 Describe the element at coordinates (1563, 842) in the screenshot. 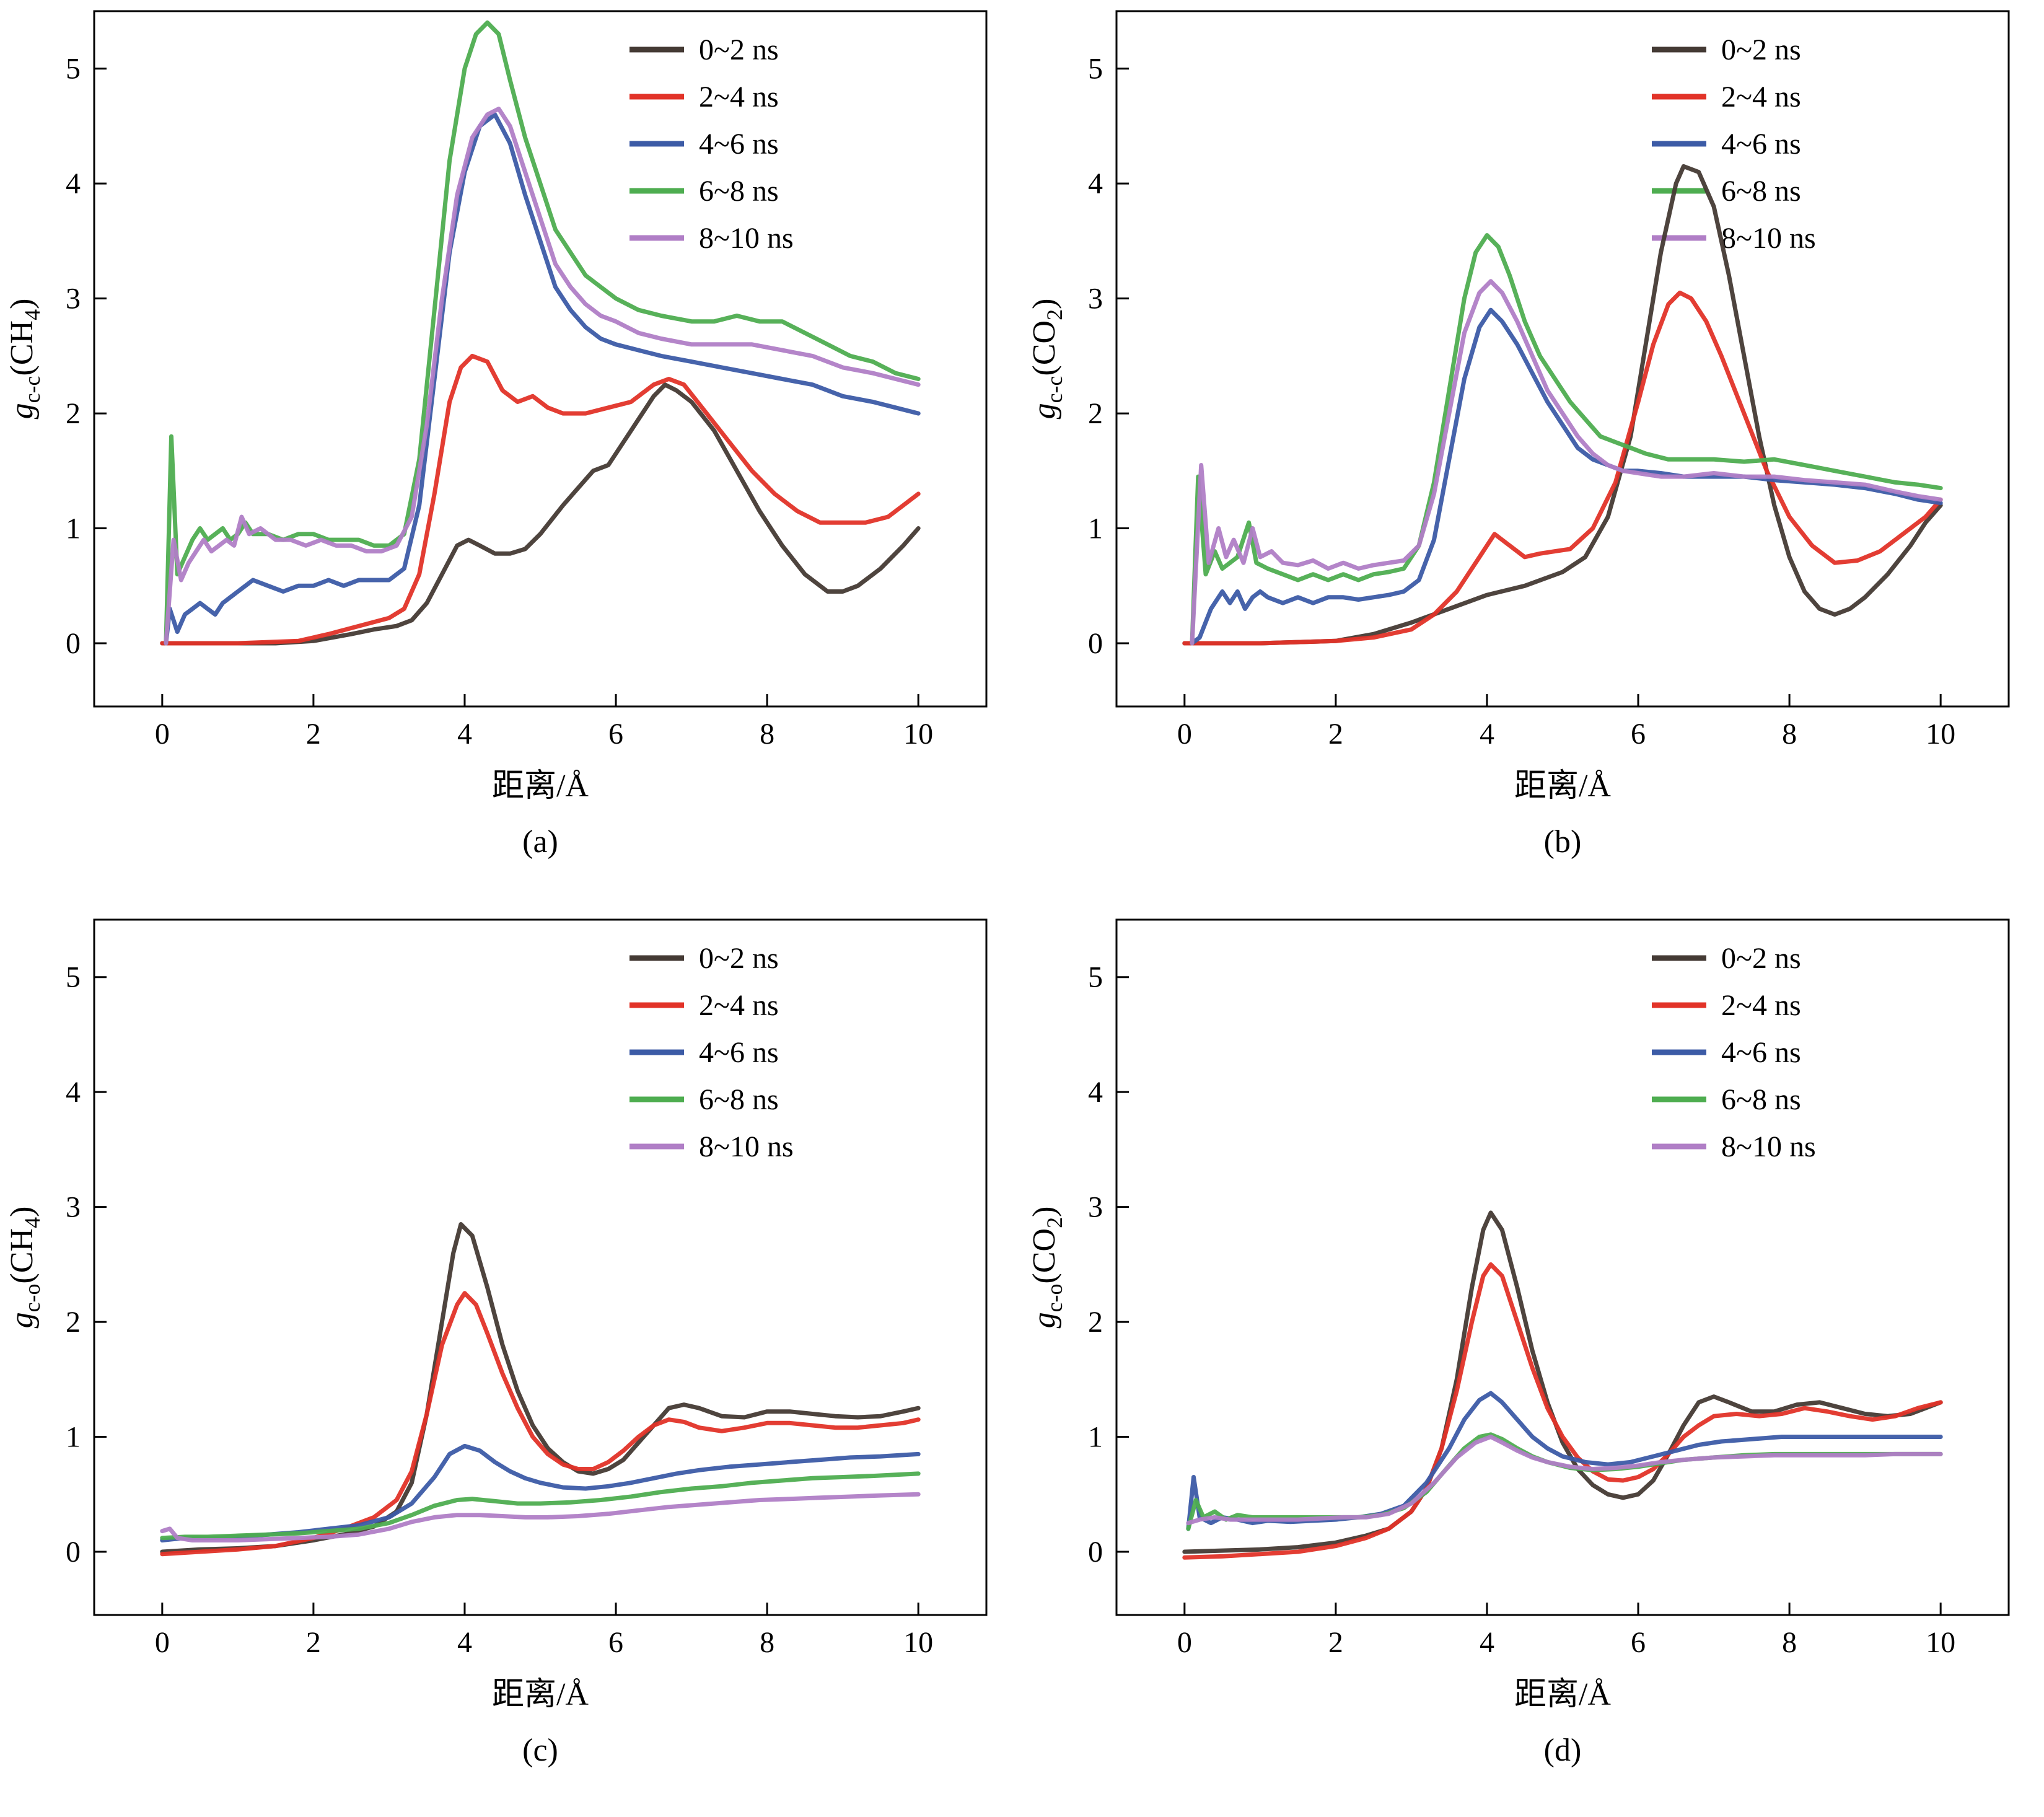

I see `panel-label: (b)` at that location.